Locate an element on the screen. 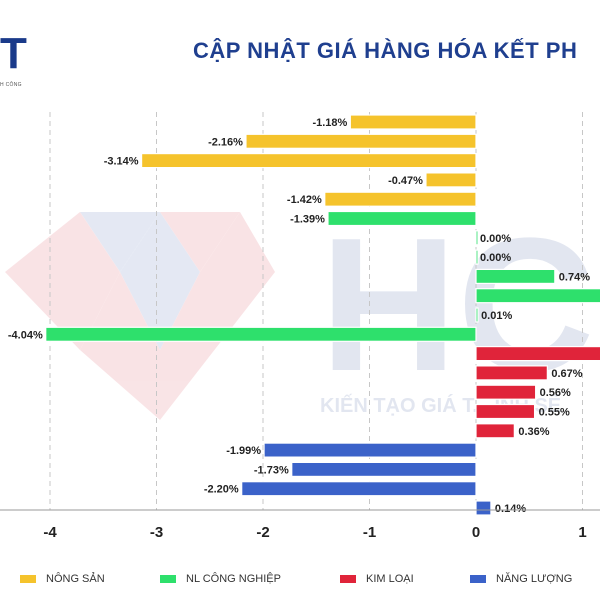  legend-item-nl-cong-nghiep: NL CÔNG NGHIỆP is located at coordinates (220, 579).